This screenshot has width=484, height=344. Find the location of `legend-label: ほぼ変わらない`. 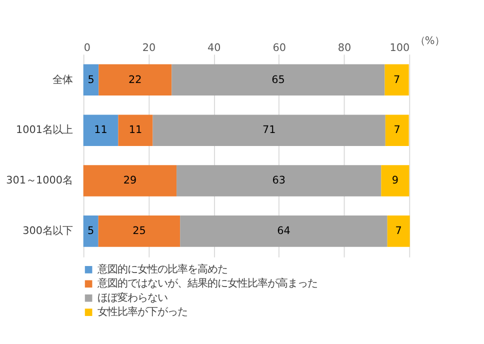

legend-label: ほぼ変わらない is located at coordinates (133, 298).